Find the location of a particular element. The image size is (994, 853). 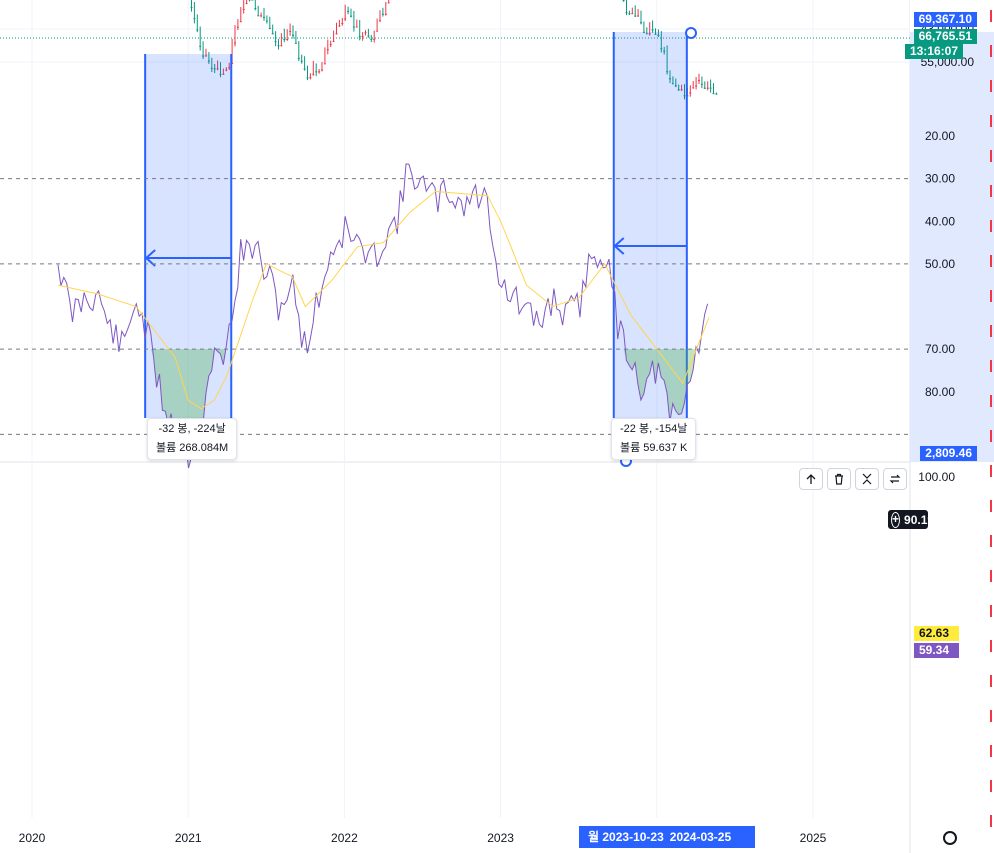

rsi-crosshair-value: 90.19 is located at coordinates (919, 519).